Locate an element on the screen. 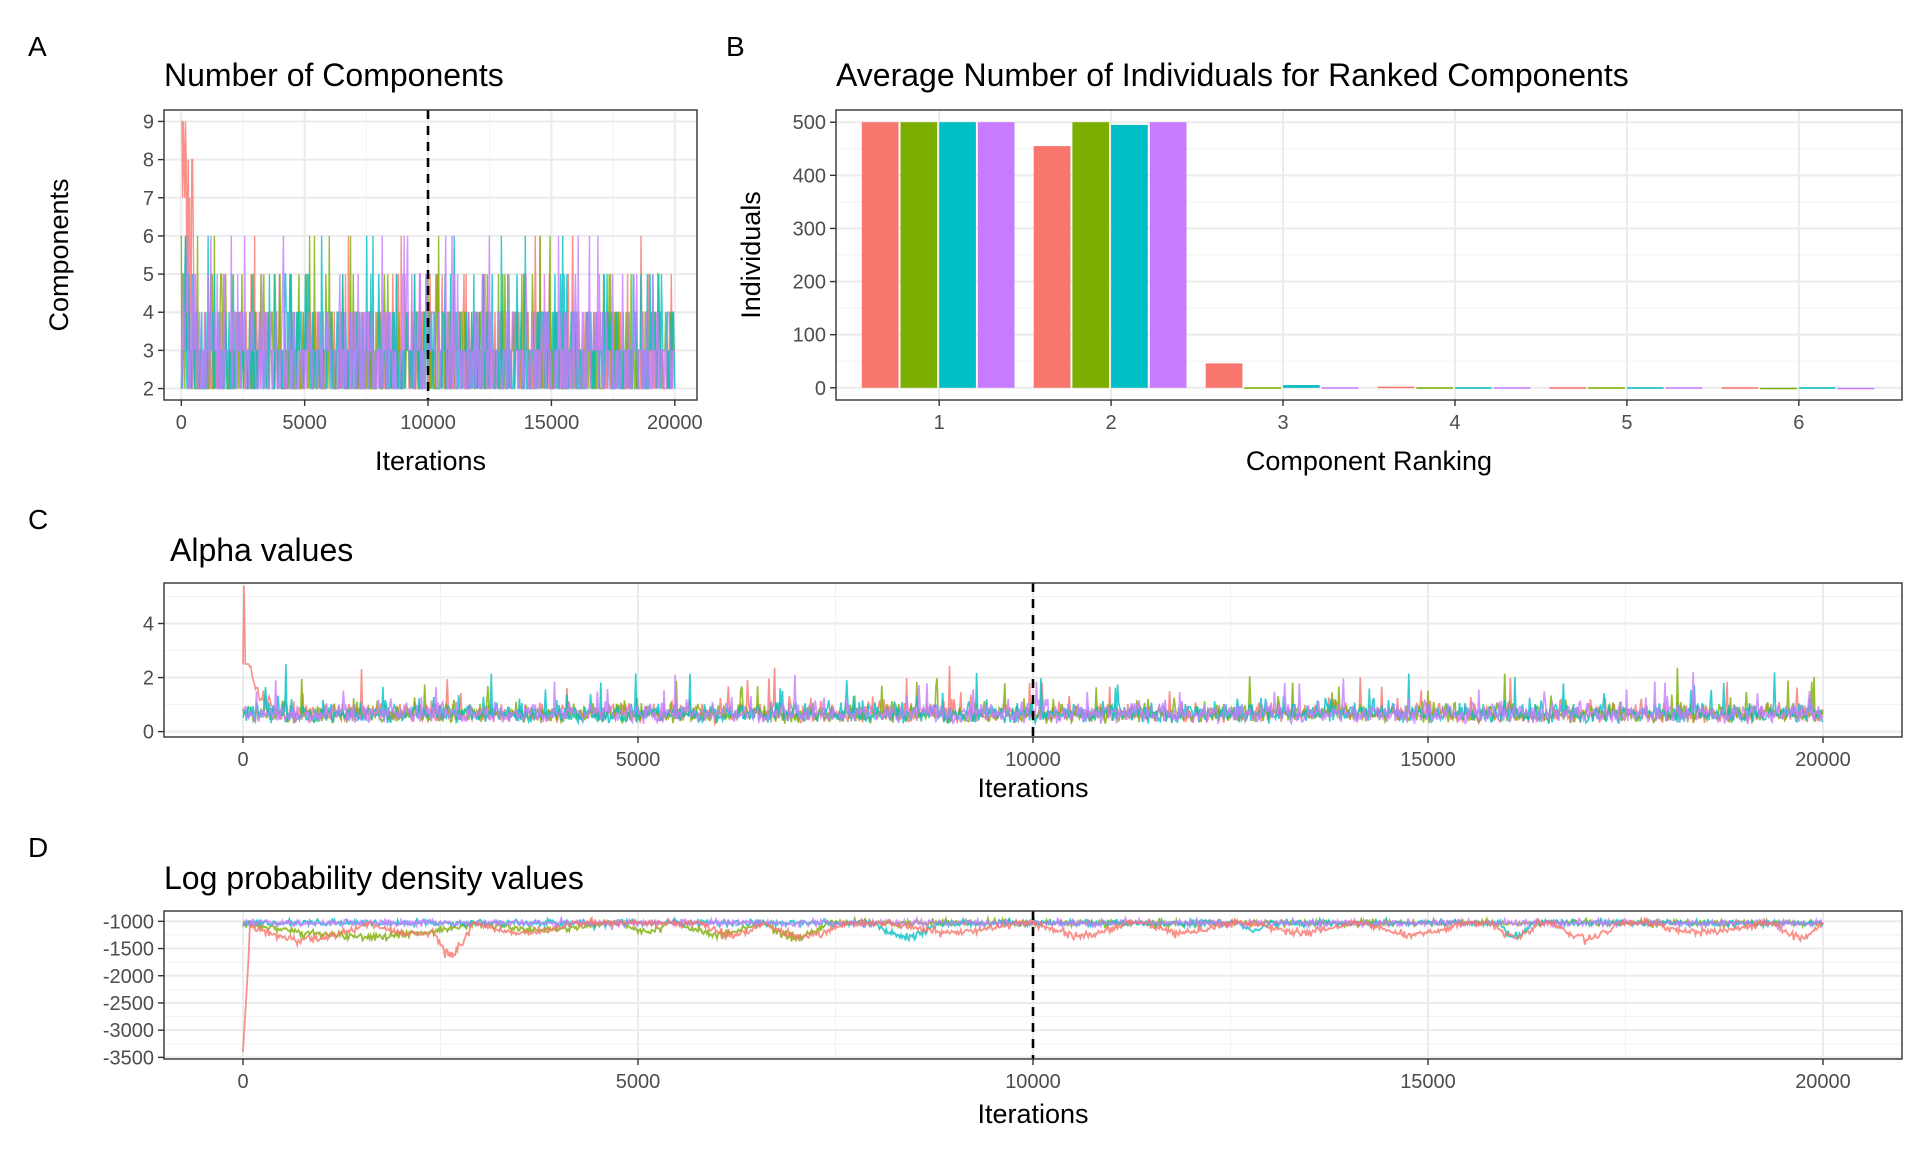 The height and width of the screenshot is (1152, 1920). chart-title: Log probability density values is located at coordinates (374, 878).